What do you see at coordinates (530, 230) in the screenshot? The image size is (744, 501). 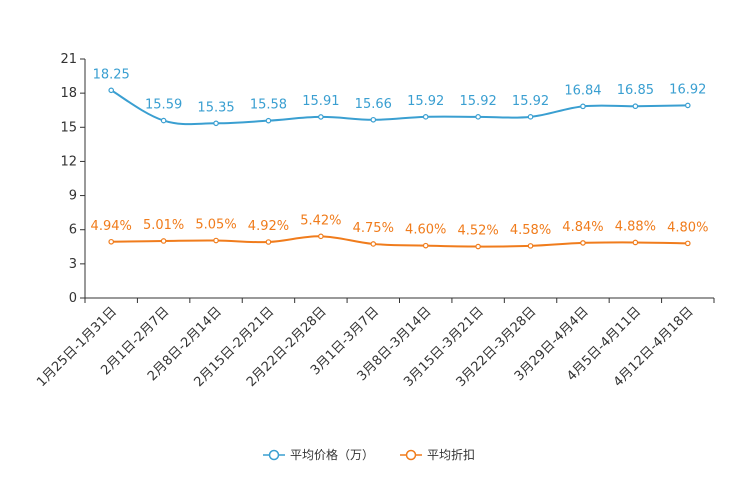 I see `data-label: 4.58%` at bounding box center [530, 230].